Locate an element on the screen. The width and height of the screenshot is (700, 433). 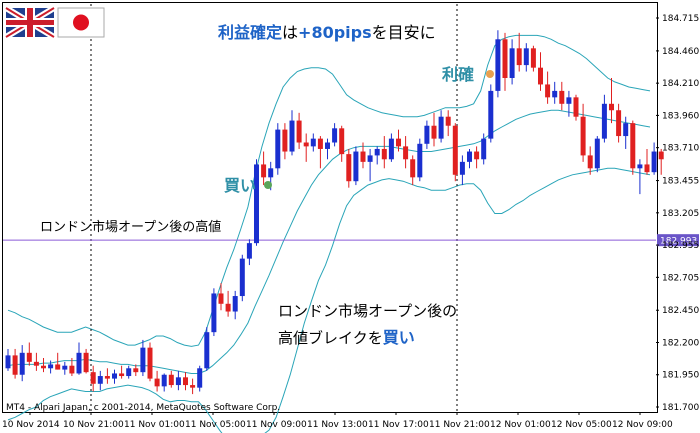
london-high-label: ロンドン市場オープン後の高値 is located at coordinates (130, 227).